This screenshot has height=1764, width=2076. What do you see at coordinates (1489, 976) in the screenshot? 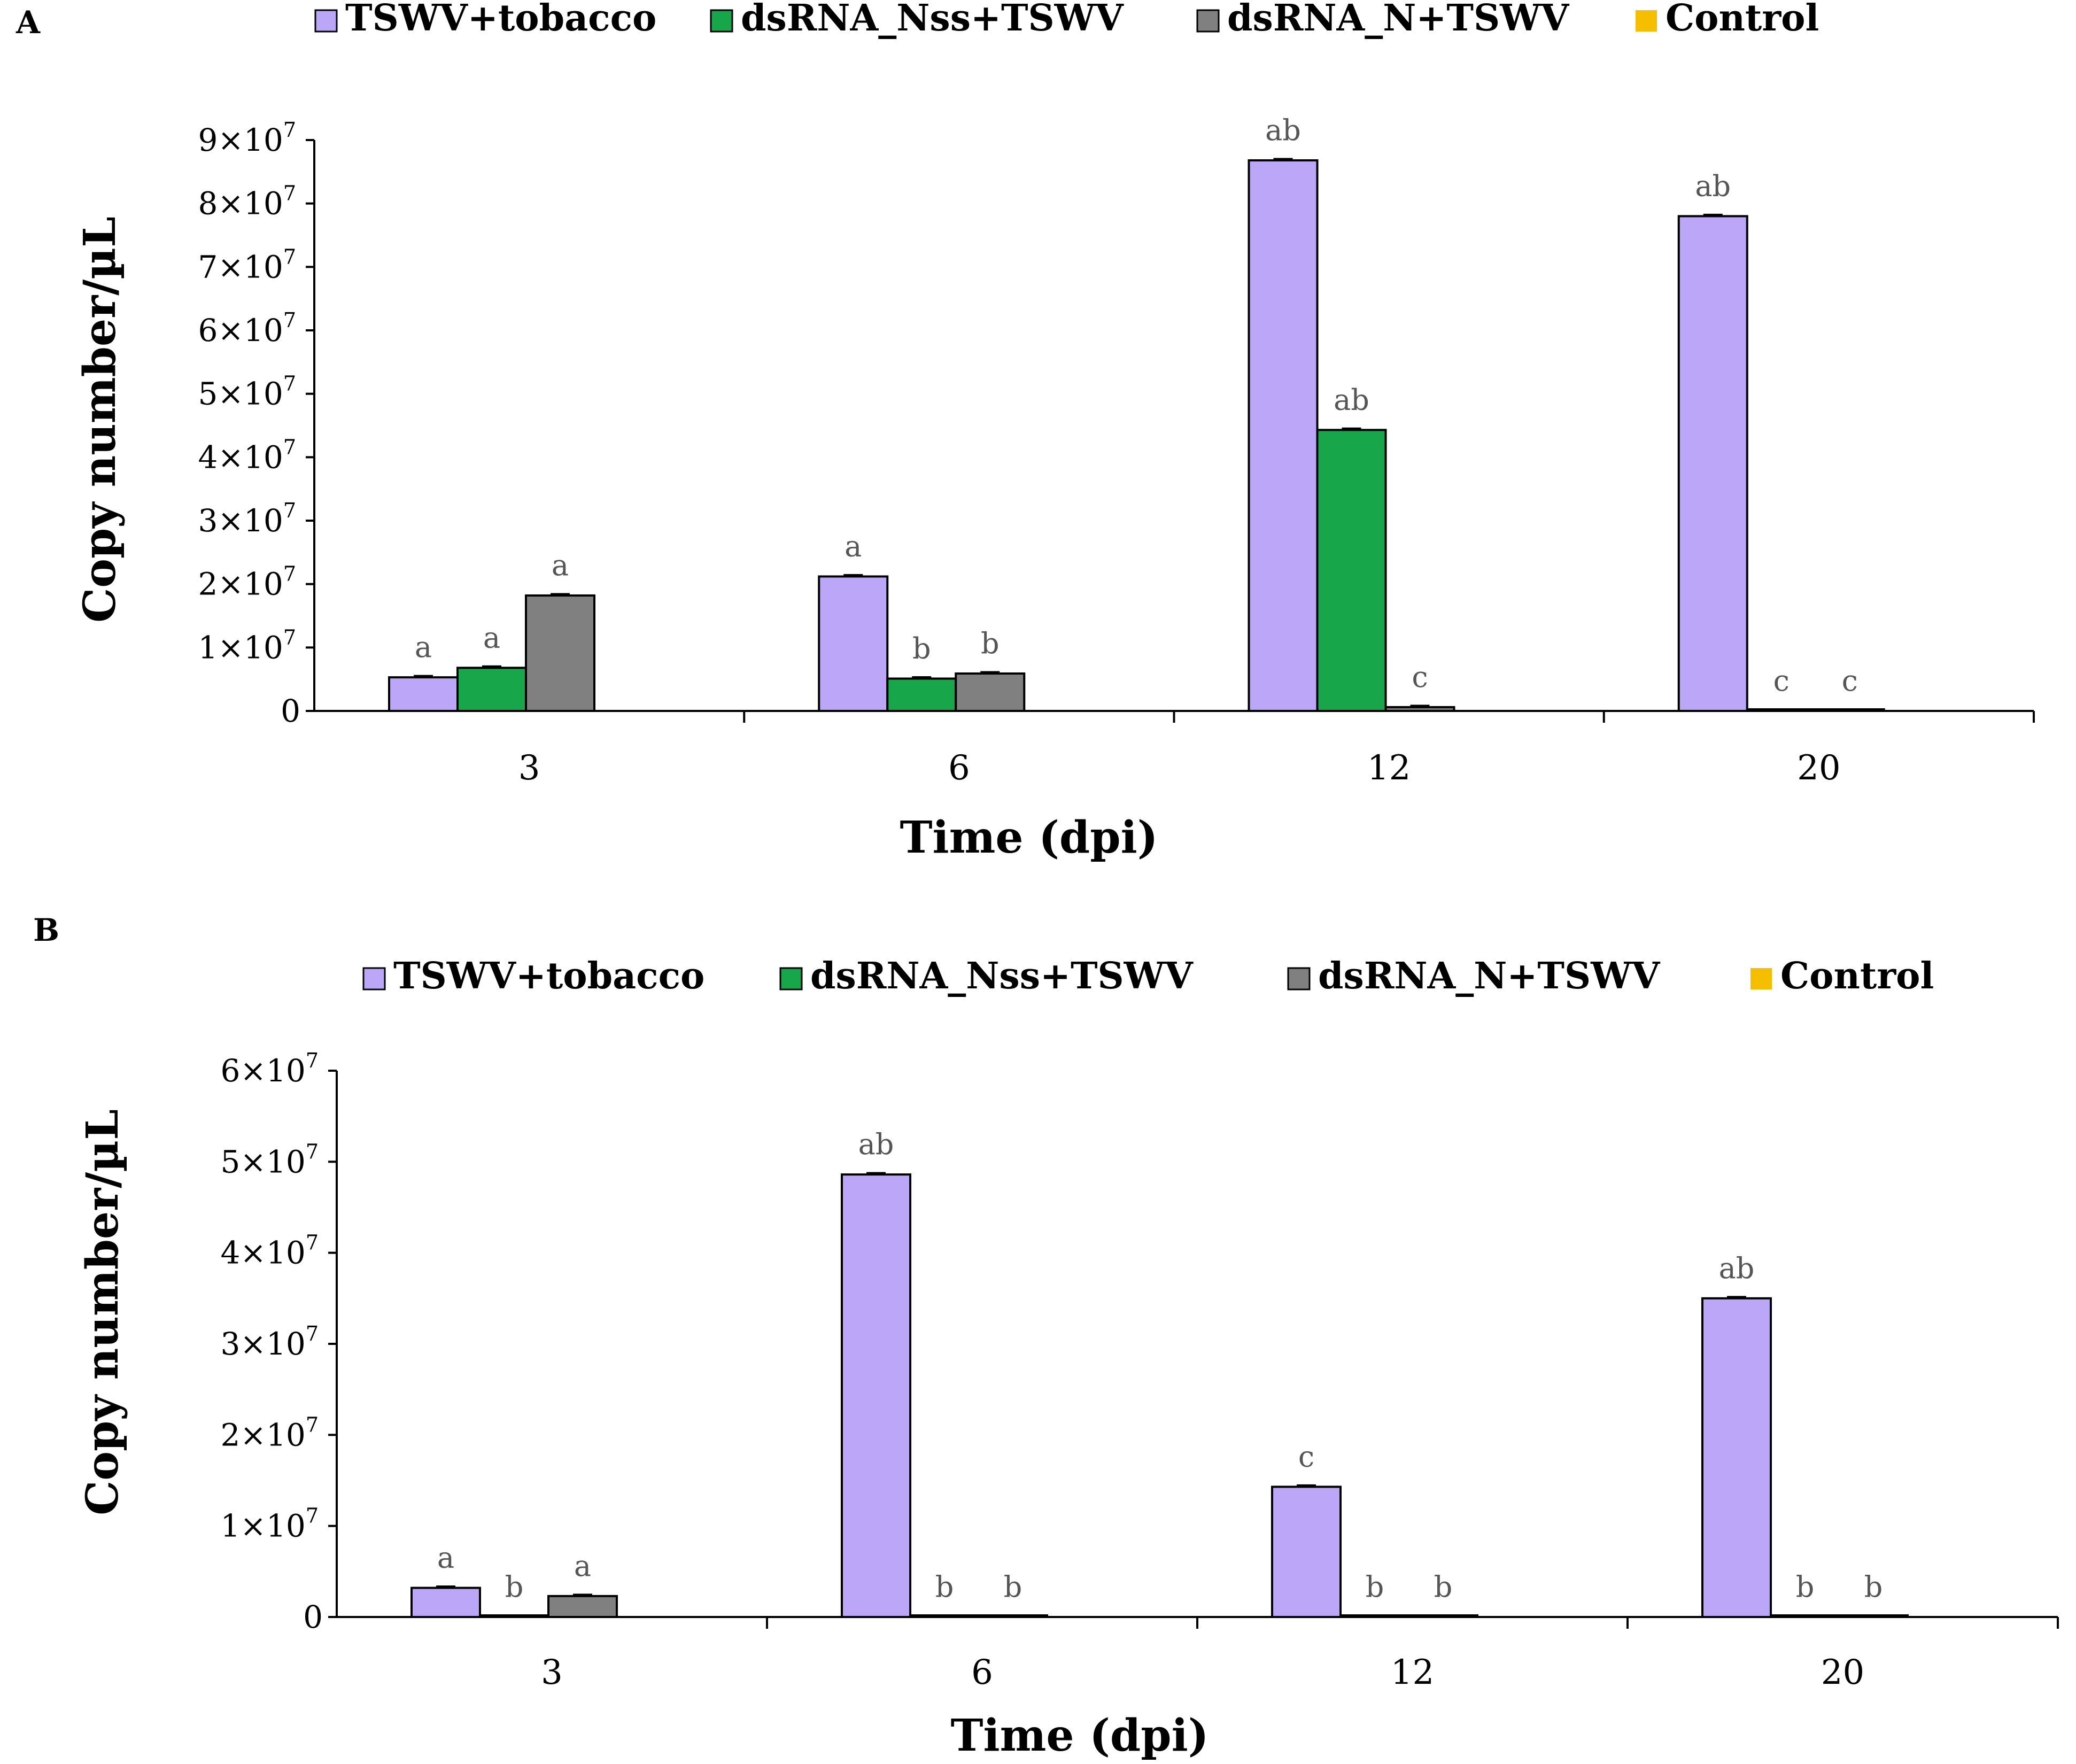
I see `legend-label-dsrna-n-tswv-b: dsRNA_N+TSWV` at bounding box center [1489, 976].